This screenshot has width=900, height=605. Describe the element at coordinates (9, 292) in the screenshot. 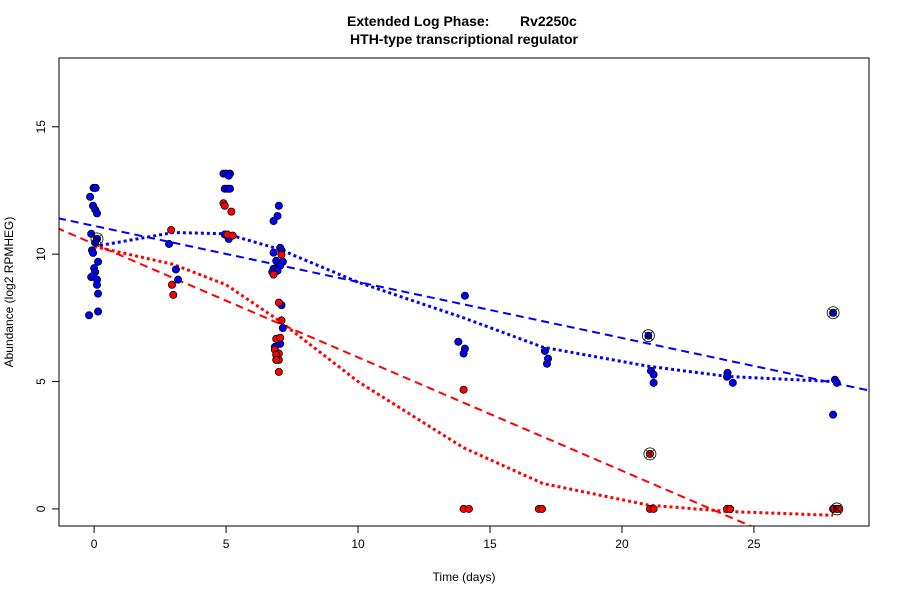

I see `y-axis-label: Abundance (log2 RPMHEG)` at that location.